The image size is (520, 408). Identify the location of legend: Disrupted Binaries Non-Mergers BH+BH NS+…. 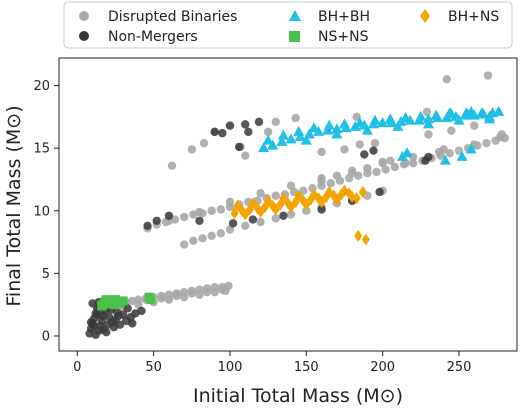
(288, 25).